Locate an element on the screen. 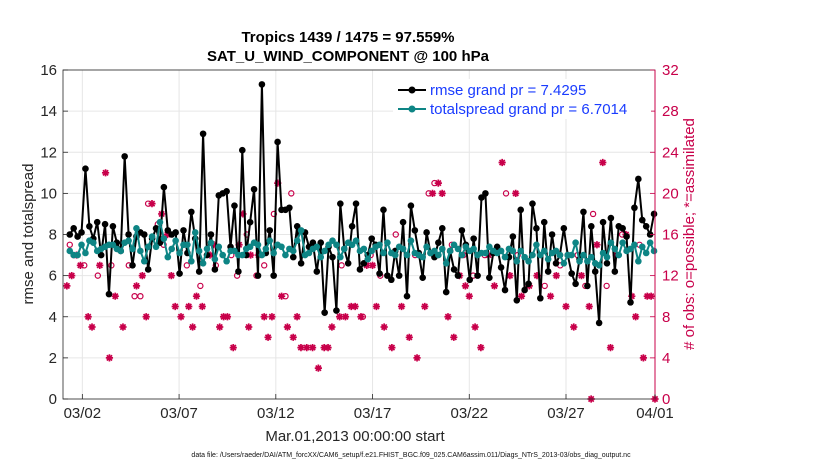 The width and height of the screenshot is (830, 470). y-tick-label-left: 12 is located at coordinates (48, 152).